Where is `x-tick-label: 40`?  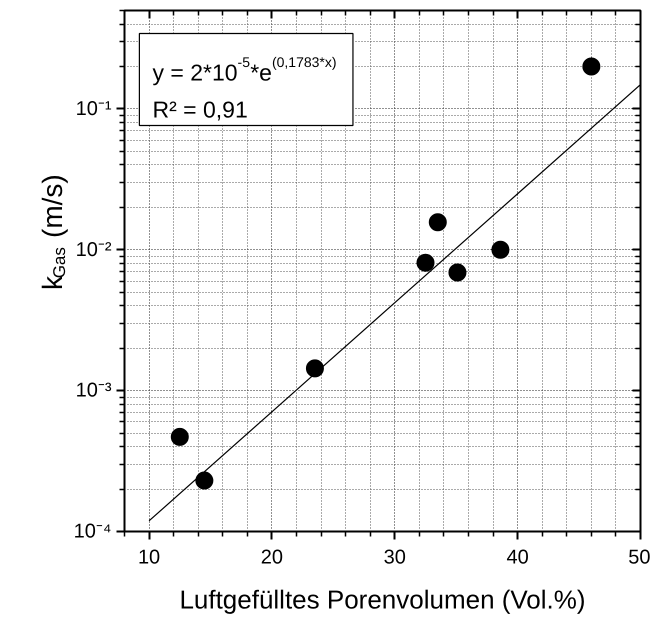 x-tick-label: 40 is located at coordinates (517, 557).